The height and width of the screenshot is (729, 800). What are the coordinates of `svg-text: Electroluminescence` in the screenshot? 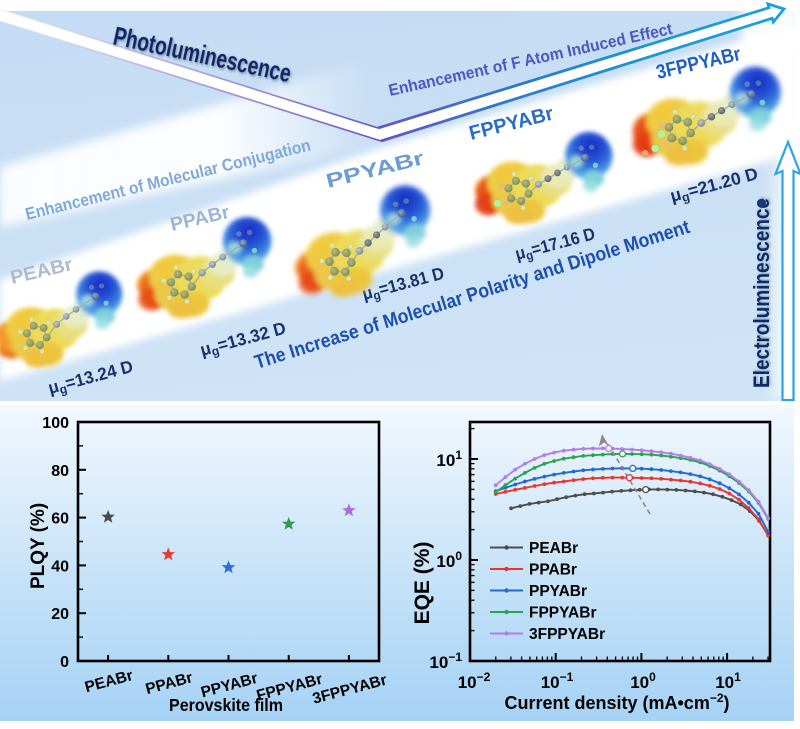 It's located at (761, 293).